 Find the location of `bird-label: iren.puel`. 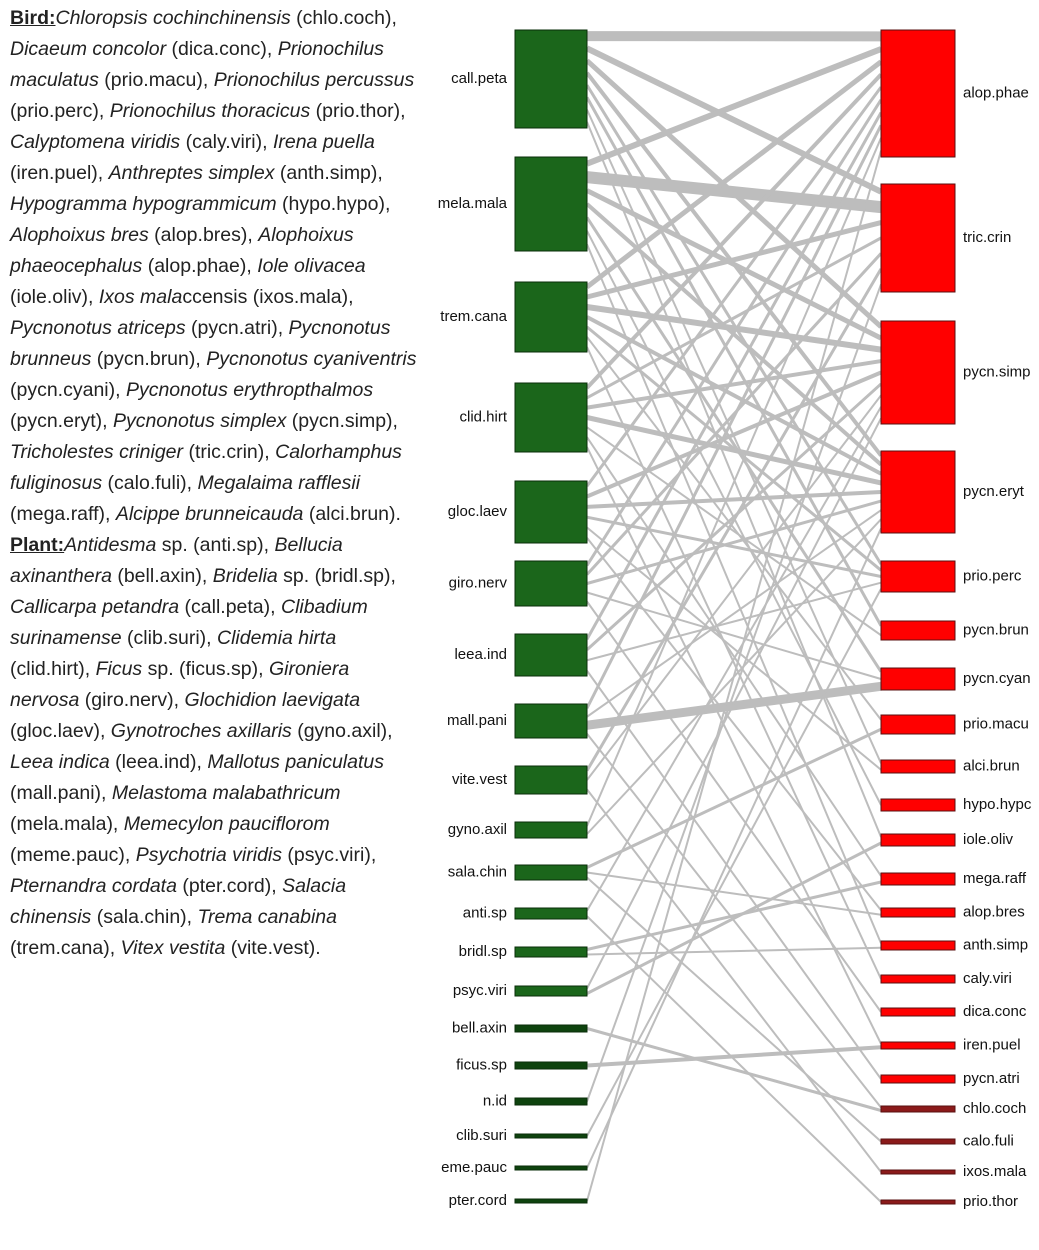

bird-label: iren.puel is located at coordinates (992, 1044).